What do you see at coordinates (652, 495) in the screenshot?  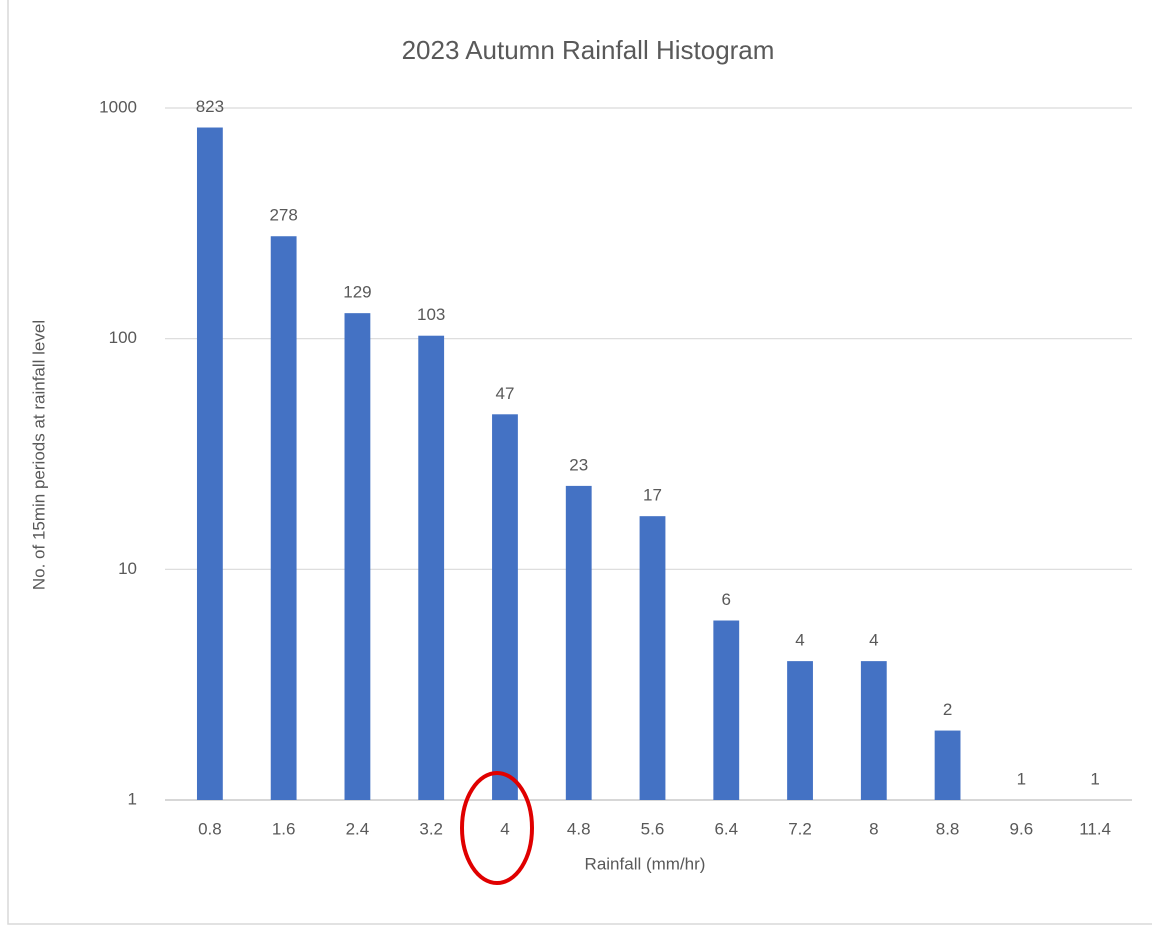 I see `data-label: 17` at bounding box center [652, 495].